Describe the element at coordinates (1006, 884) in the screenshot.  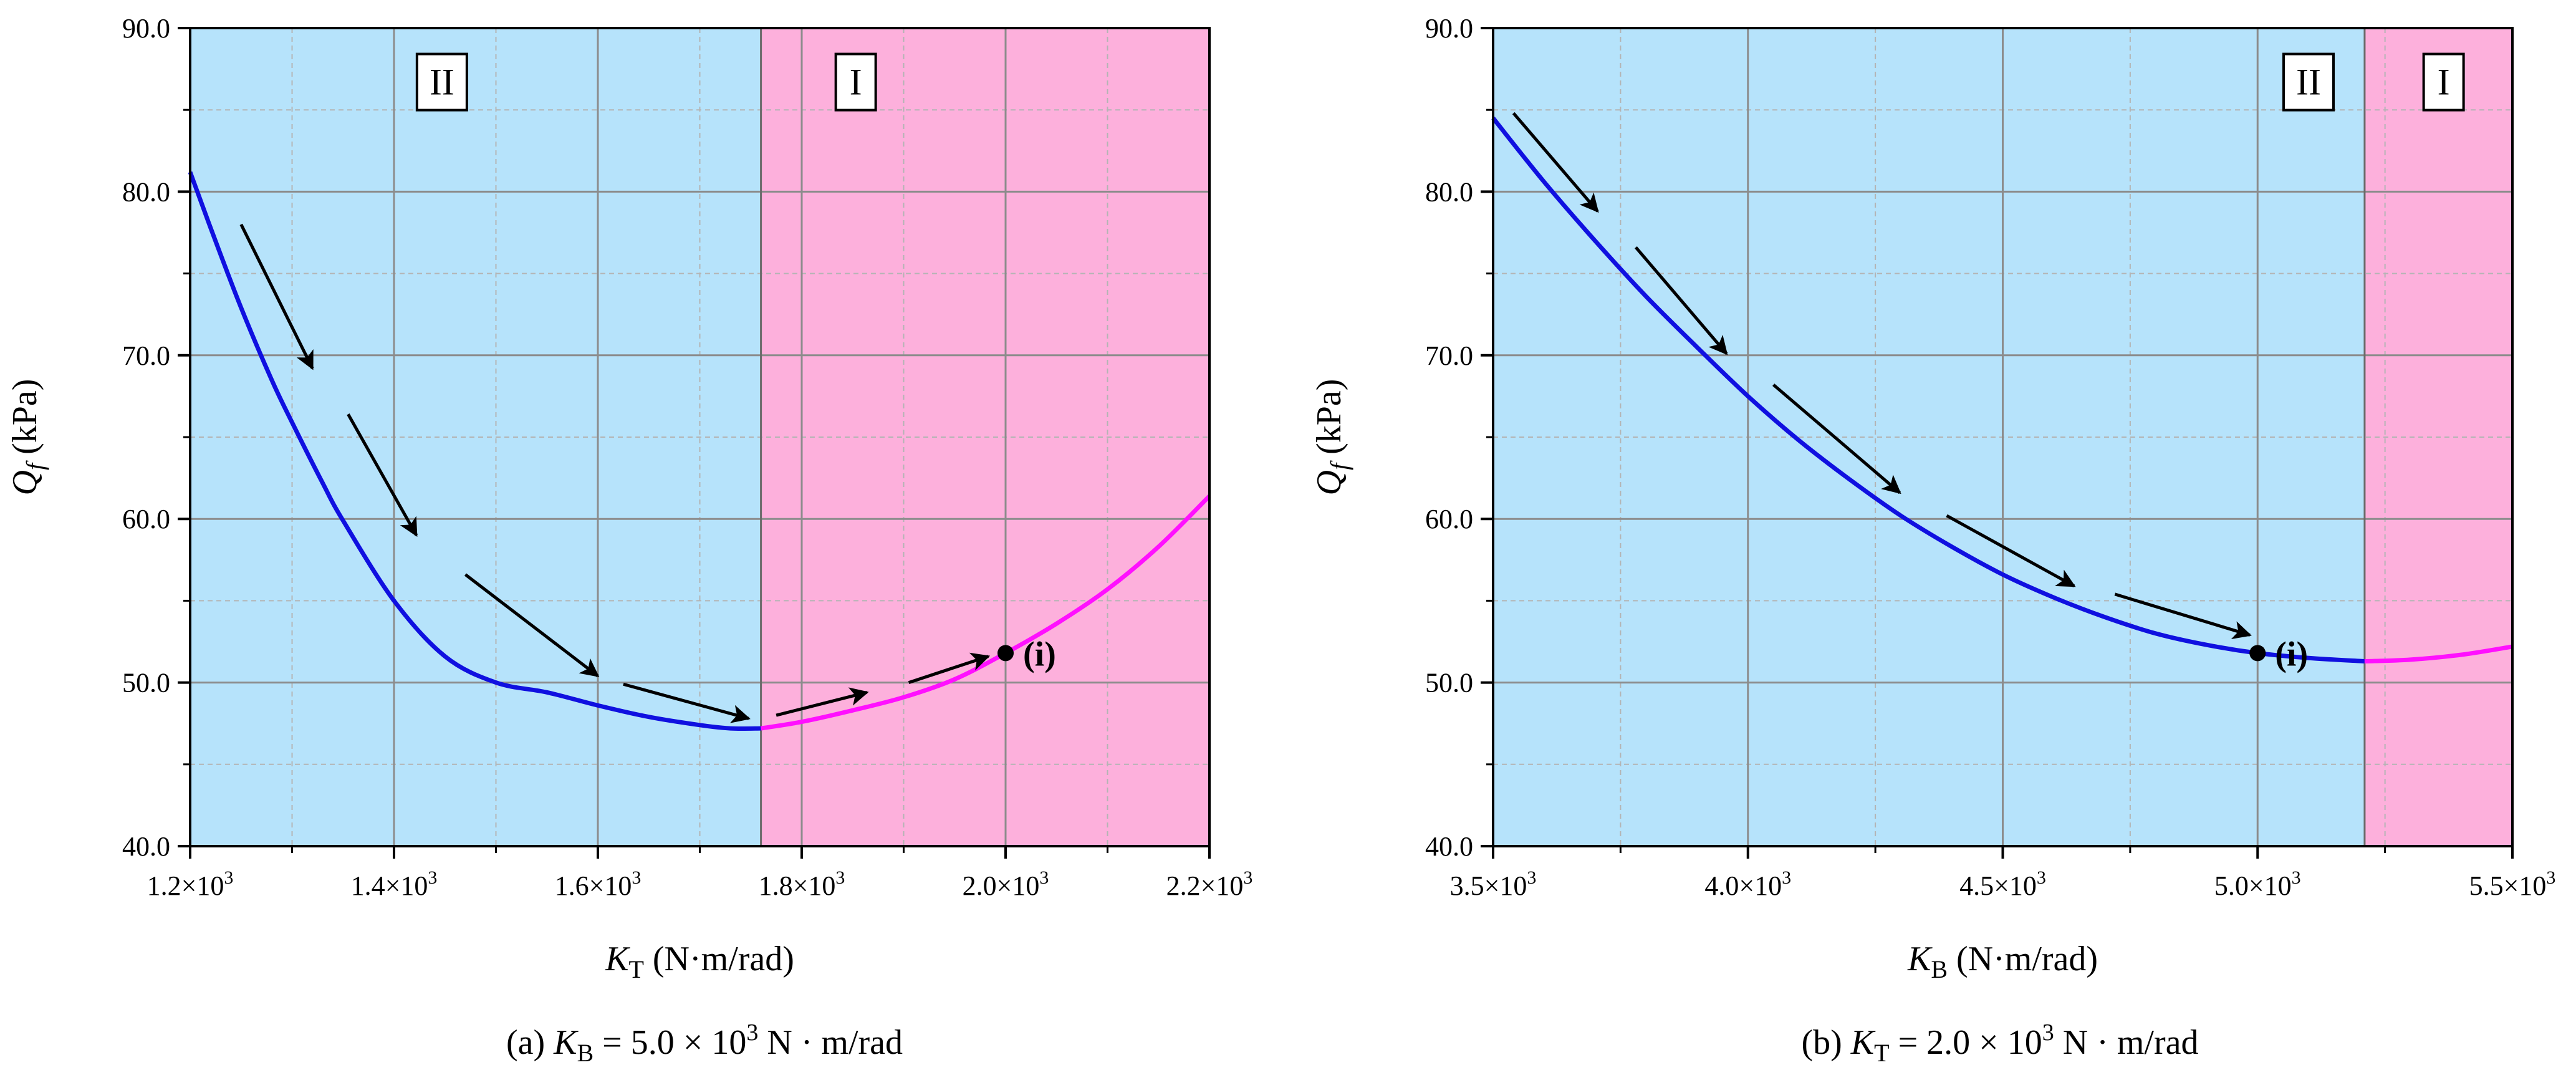
I see `x-tick-label: 2.0×10³` at that location.